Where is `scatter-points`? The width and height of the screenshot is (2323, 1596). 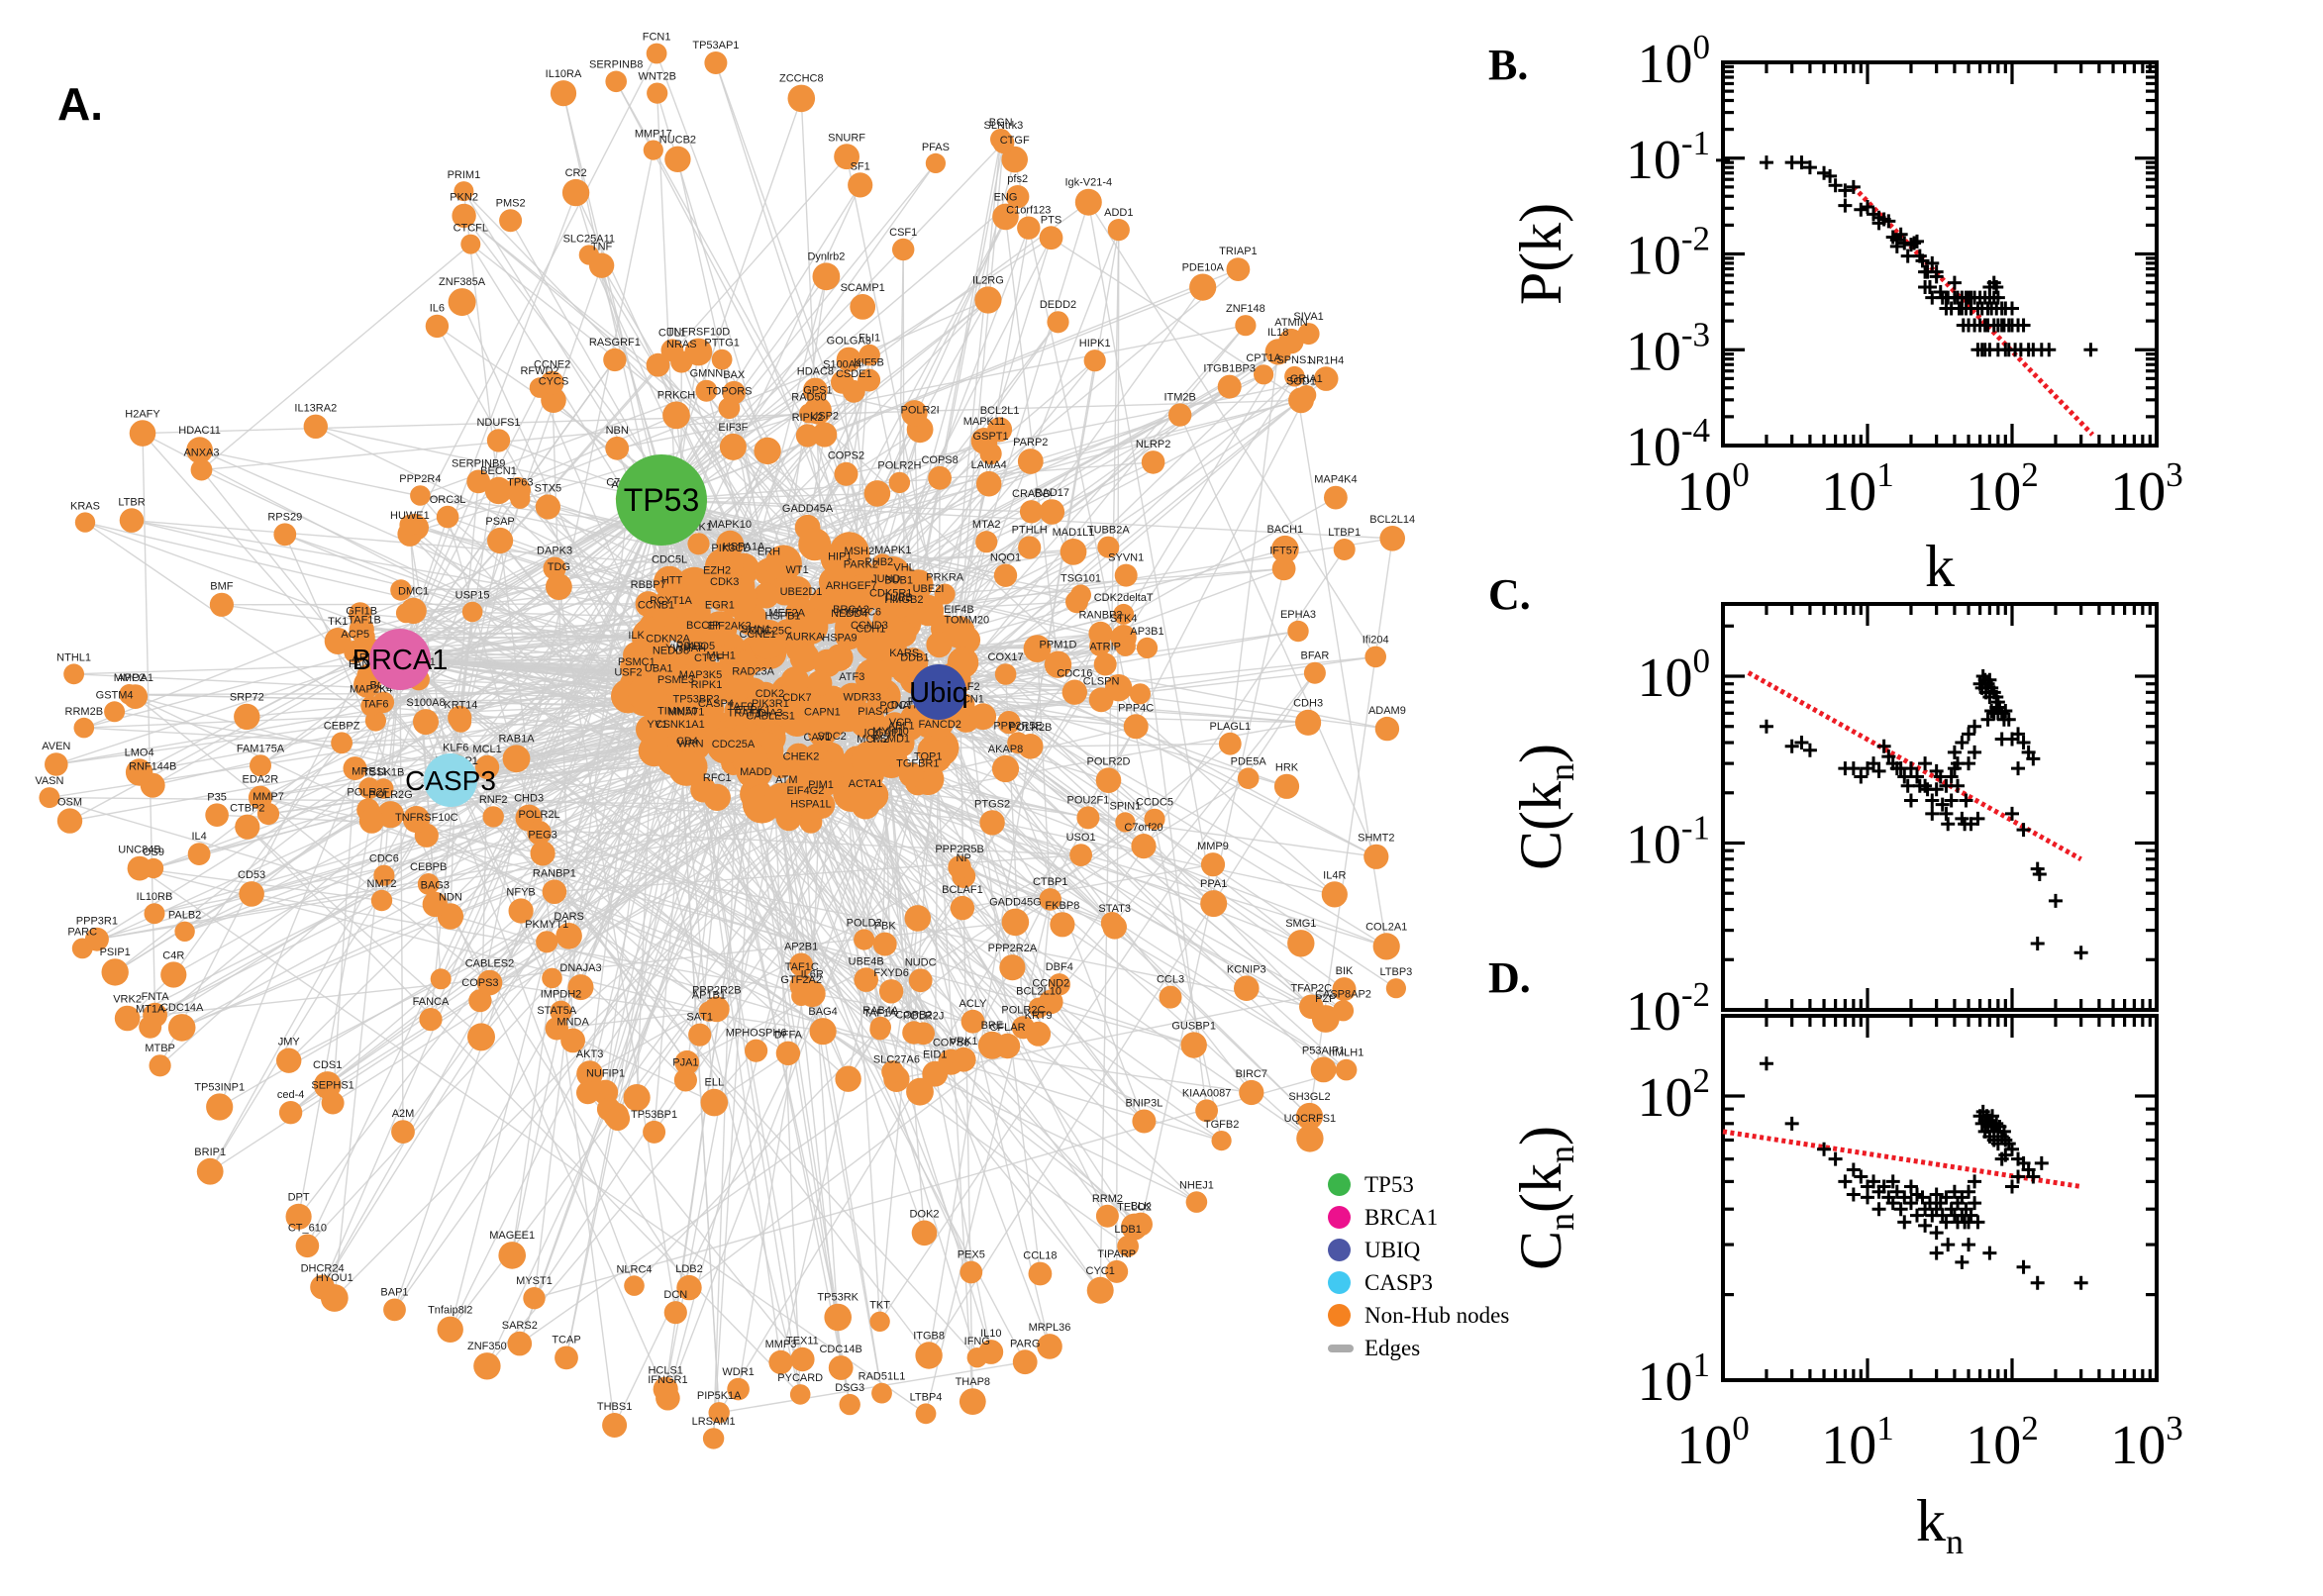
scatter-points is located at coordinates (1923, 1173).